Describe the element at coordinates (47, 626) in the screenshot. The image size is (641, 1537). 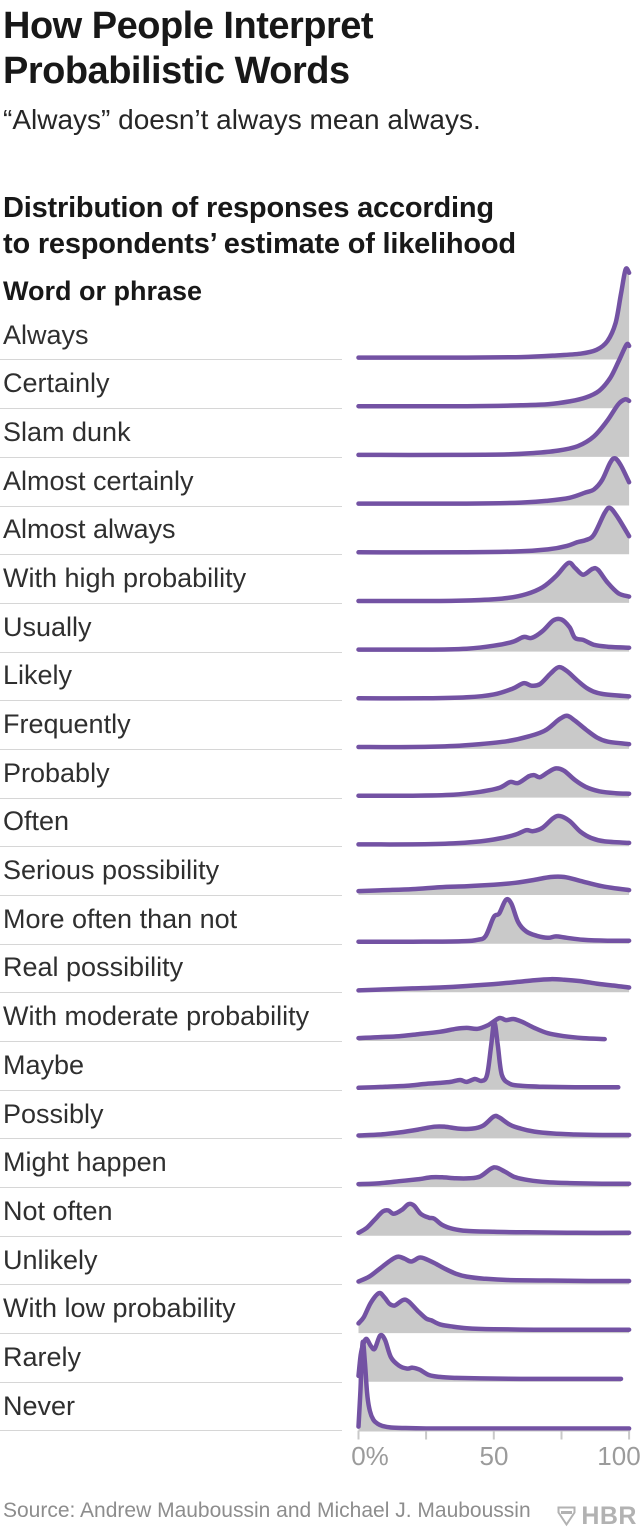
I see `word-label: Usually` at that location.